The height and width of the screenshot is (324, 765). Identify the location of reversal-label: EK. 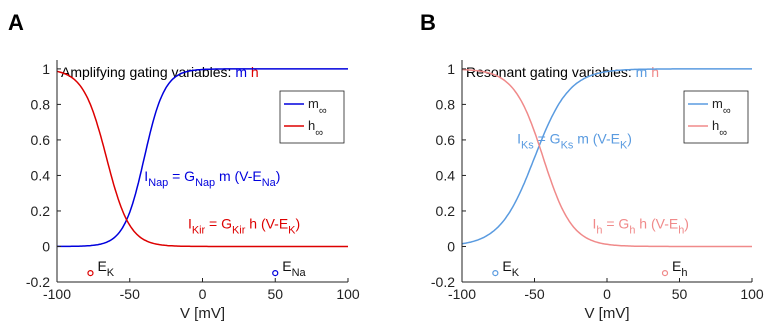
(105, 268).